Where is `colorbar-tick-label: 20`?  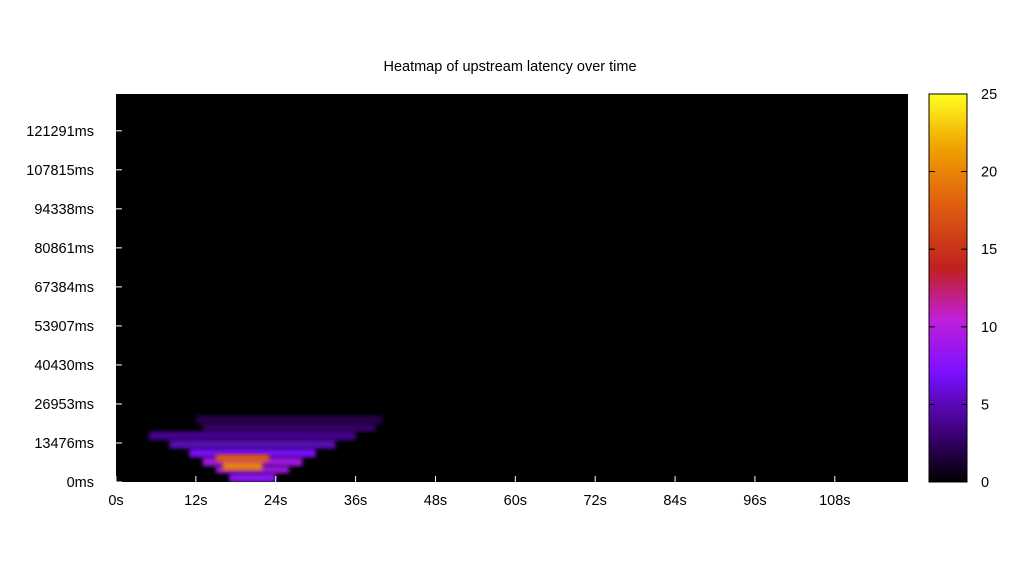 colorbar-tick-label: 20 is located at coordinates (989, 173).